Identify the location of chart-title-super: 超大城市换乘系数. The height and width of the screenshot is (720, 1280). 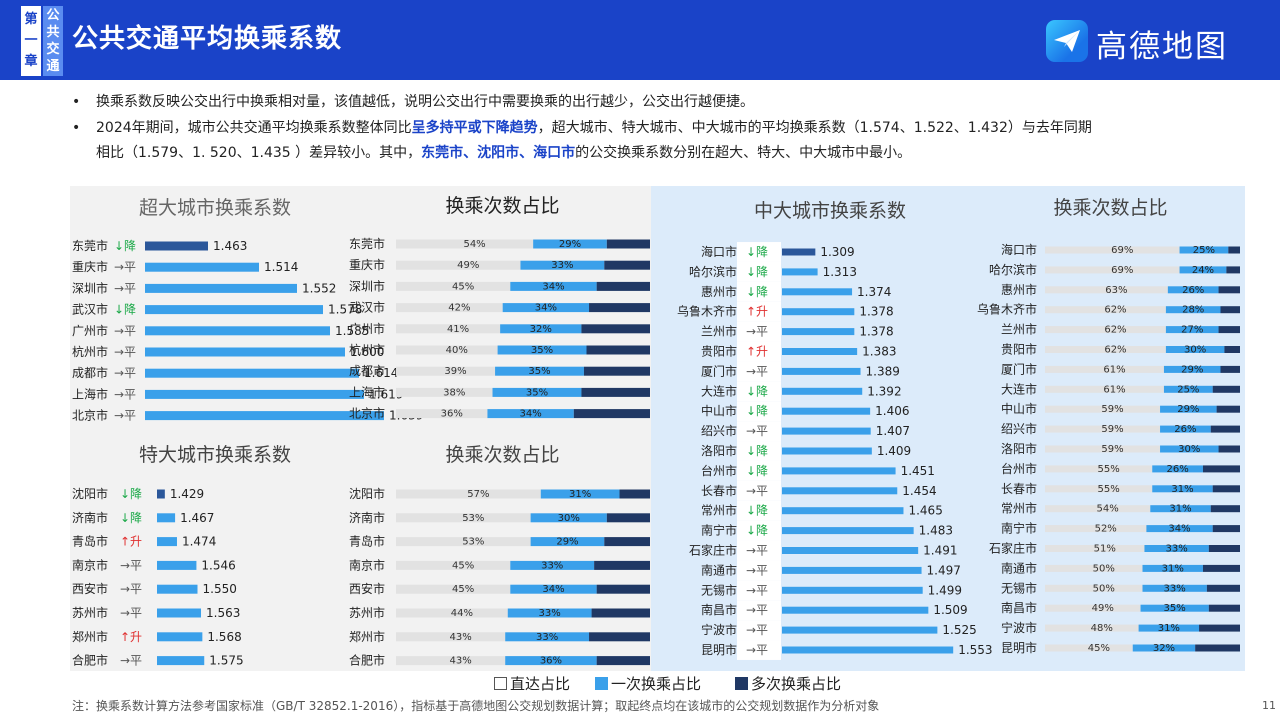
(214, 208).